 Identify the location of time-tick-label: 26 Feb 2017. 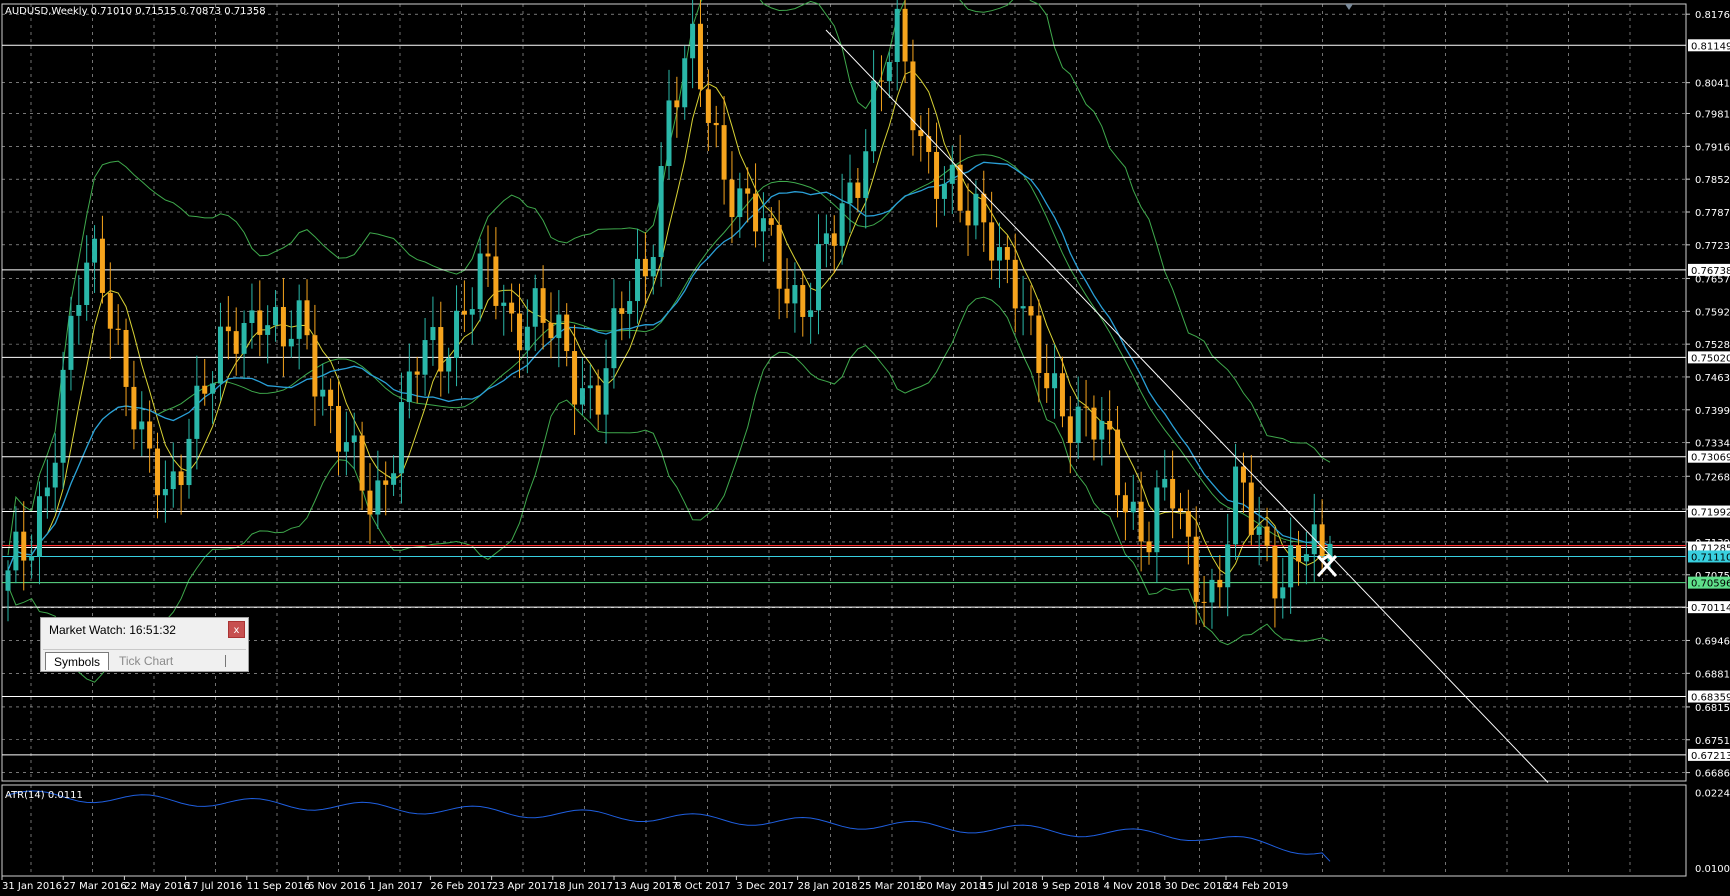
(461, 886).